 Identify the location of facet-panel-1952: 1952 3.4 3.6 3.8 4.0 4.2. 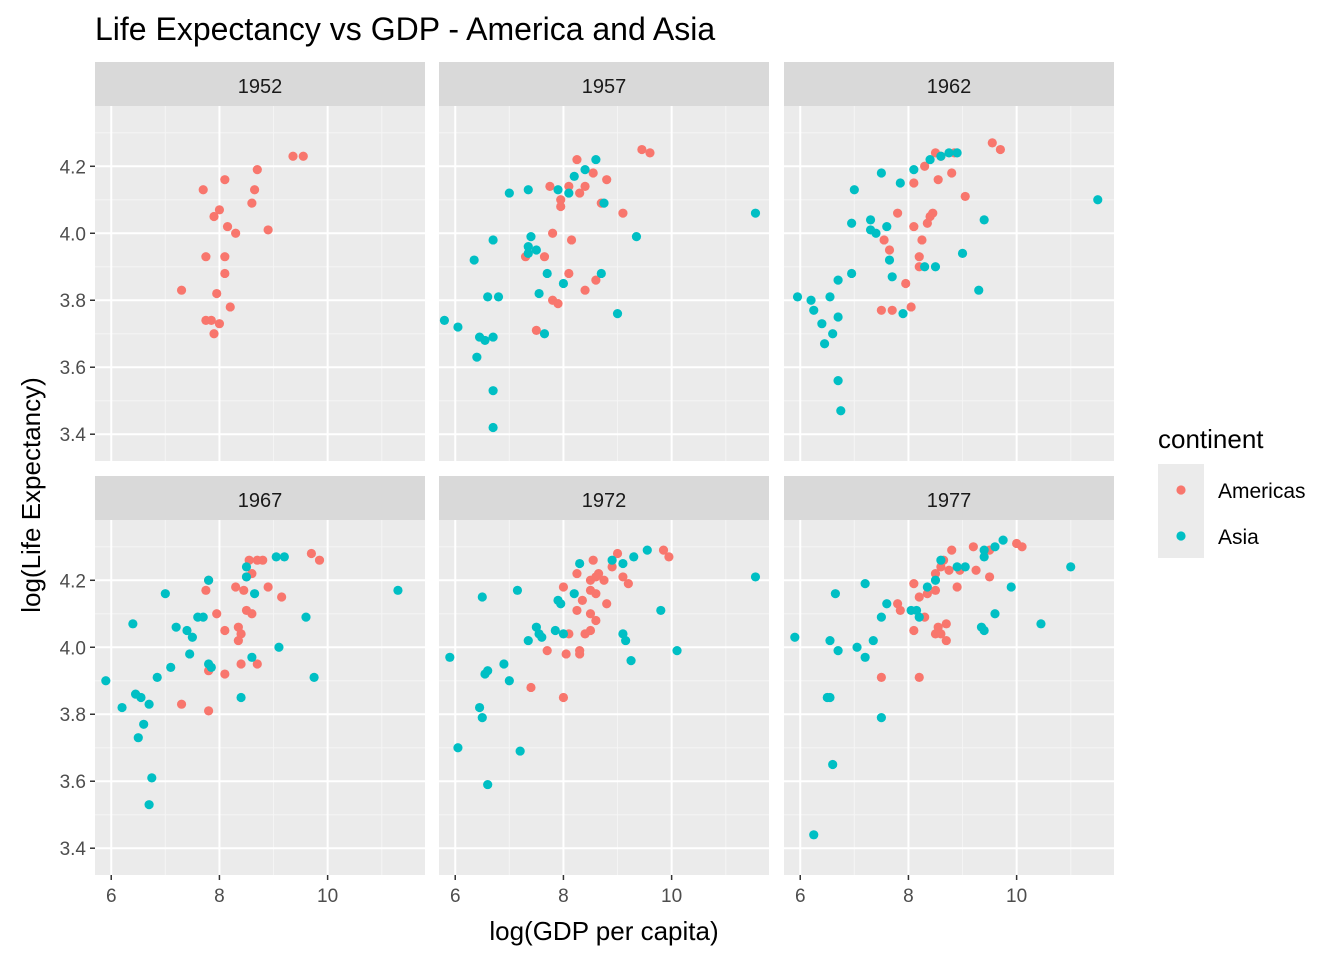
(242, 261).